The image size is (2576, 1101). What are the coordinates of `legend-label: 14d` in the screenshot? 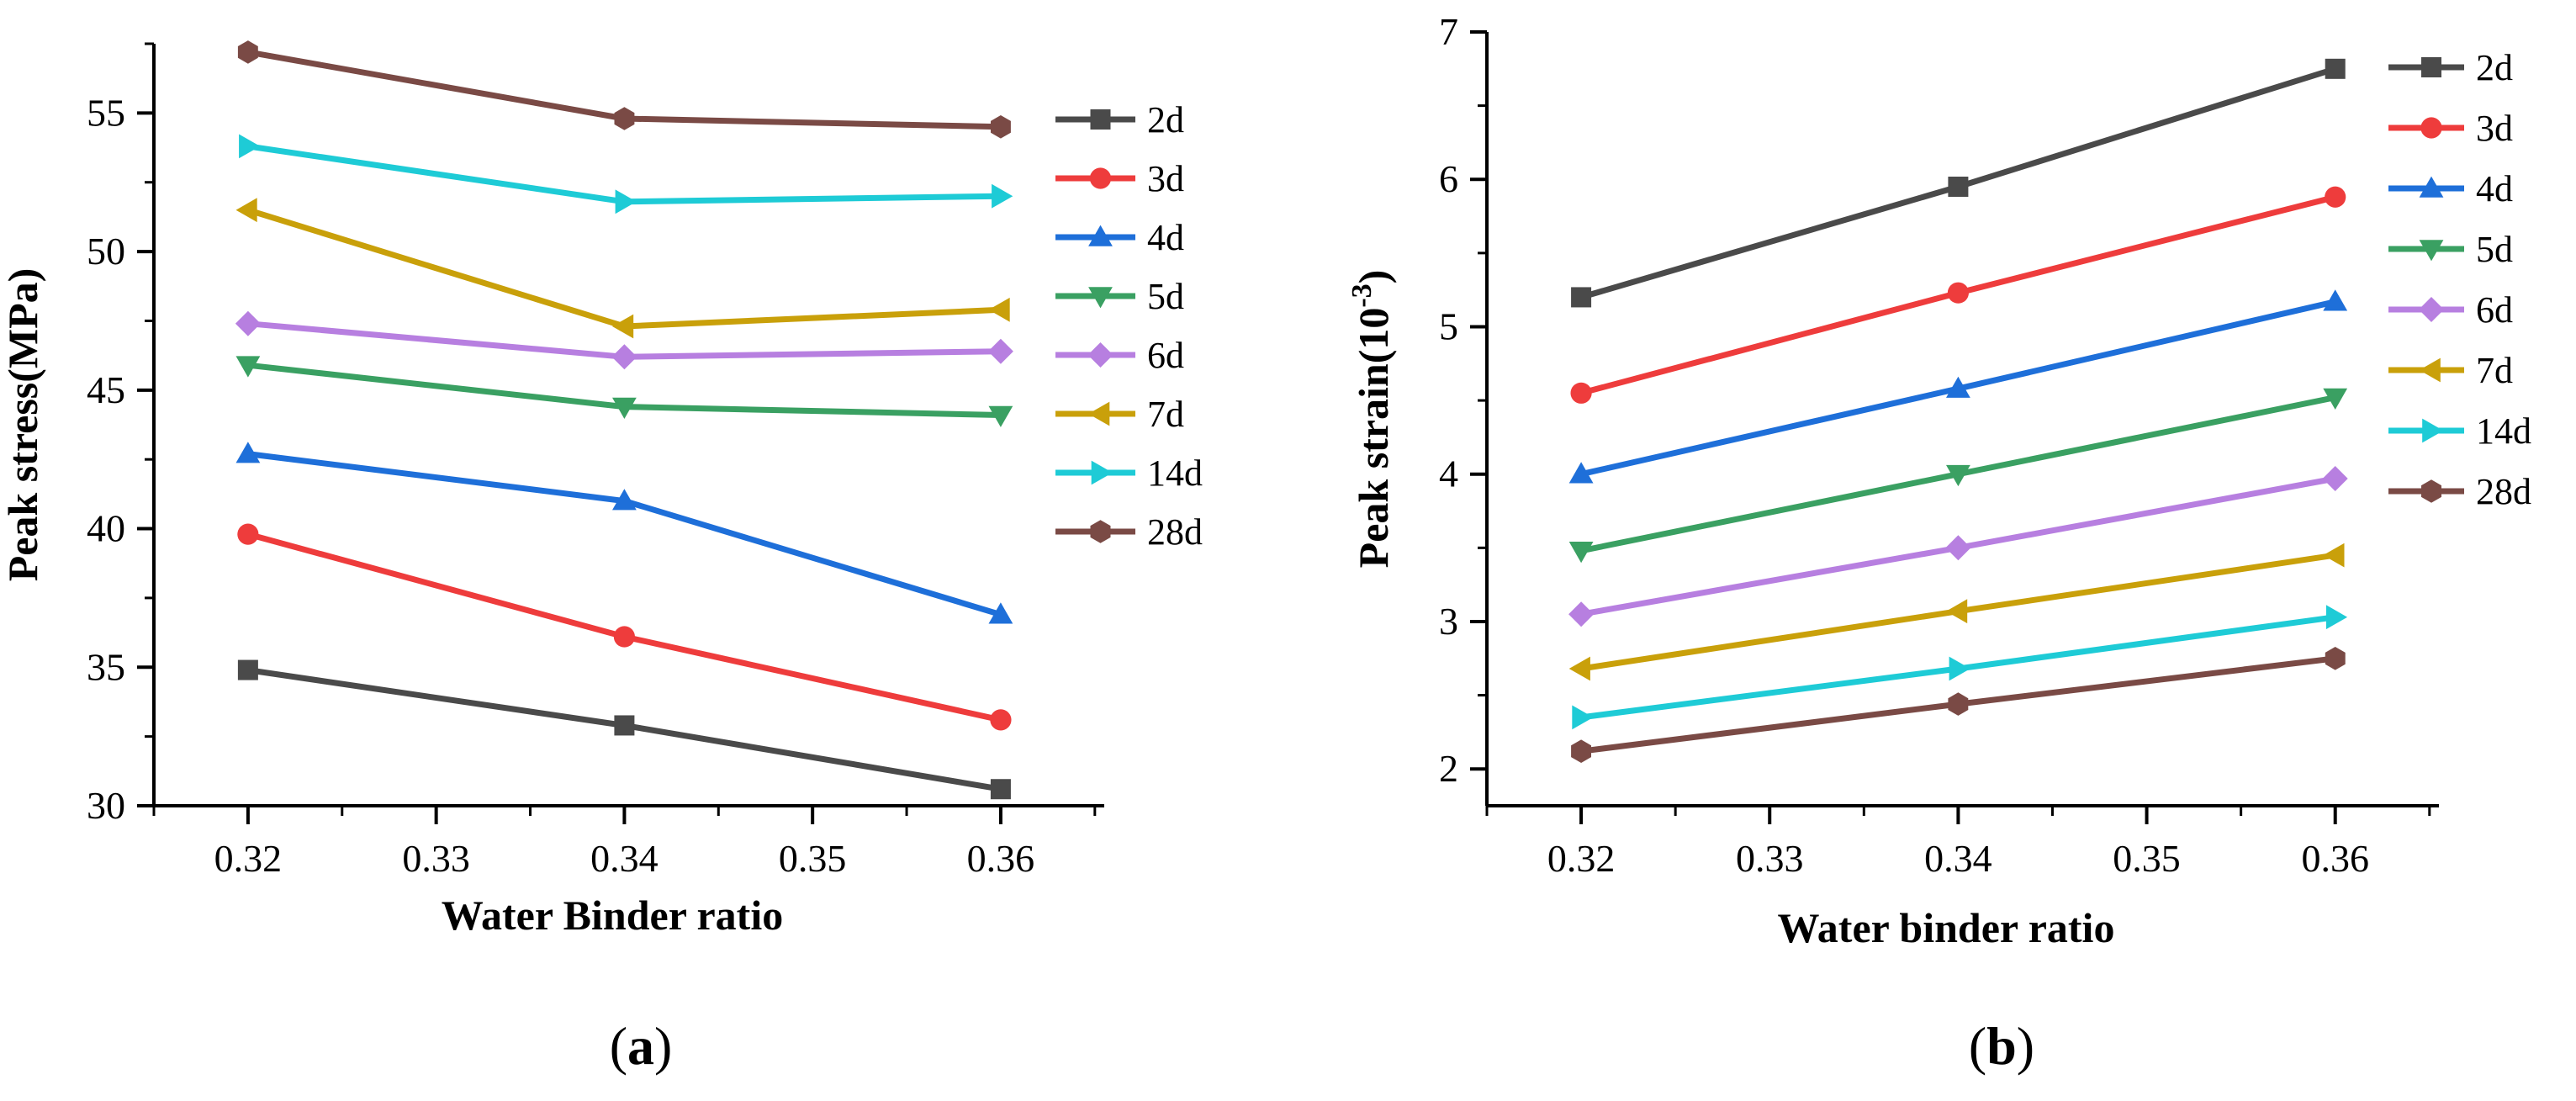 It's located at (1175, 473).